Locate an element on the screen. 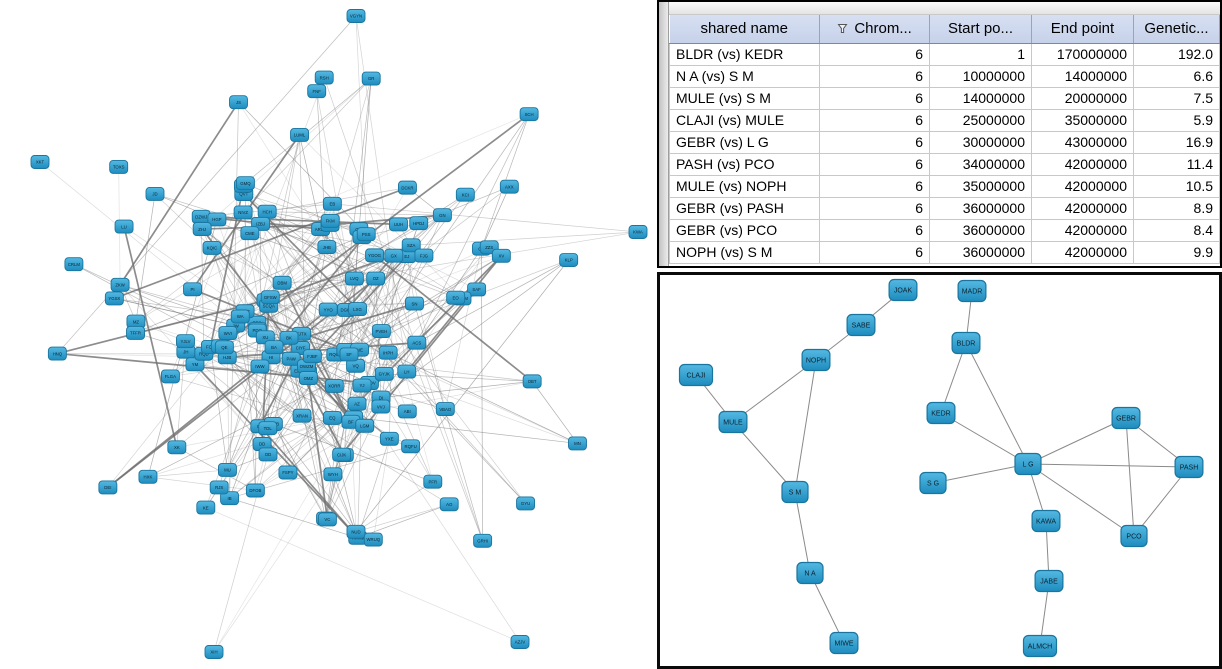 This screenshot has height=669, width=1222. network-node: LXG is located at coordinates (357, 309).